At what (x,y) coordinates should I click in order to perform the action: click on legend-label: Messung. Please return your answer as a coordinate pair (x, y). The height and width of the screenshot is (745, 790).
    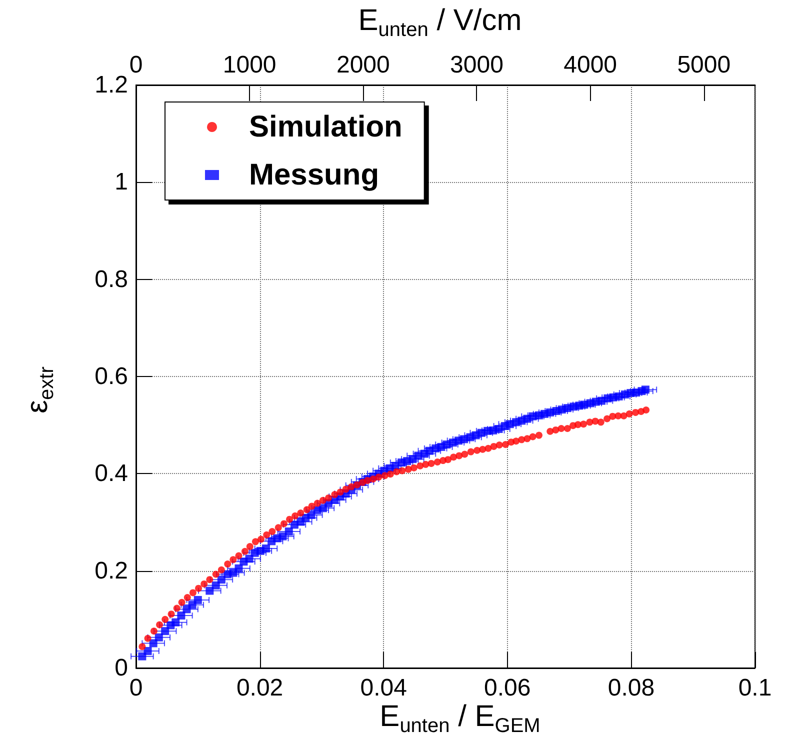
    Looking at the image, I should click on (314, 175).